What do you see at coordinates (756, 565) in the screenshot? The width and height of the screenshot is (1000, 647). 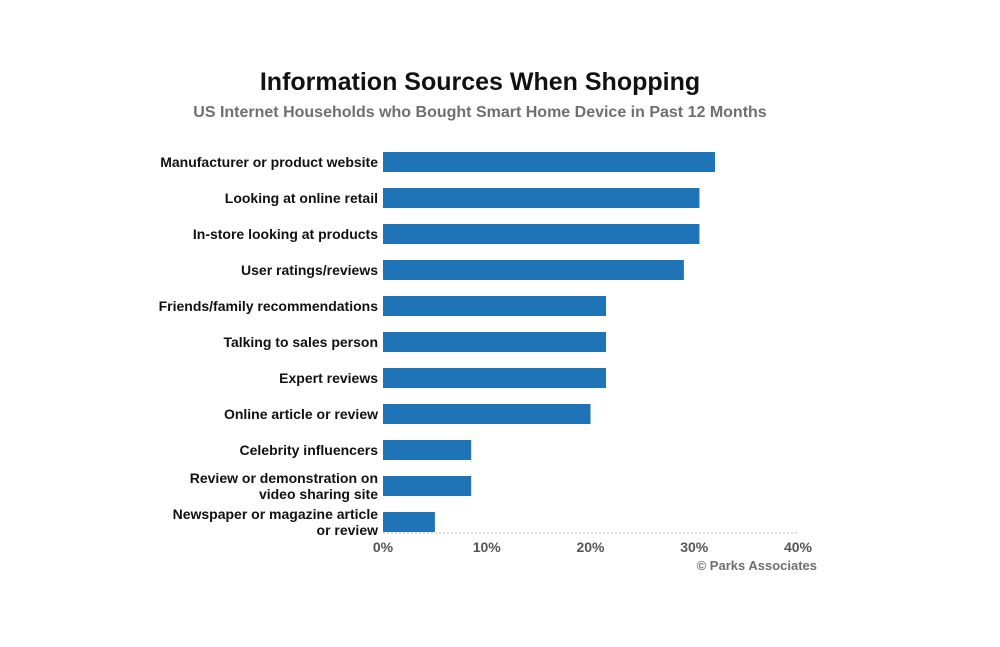 I see `chart-credit: © Parks Associates` at bounding box center [756, 565].